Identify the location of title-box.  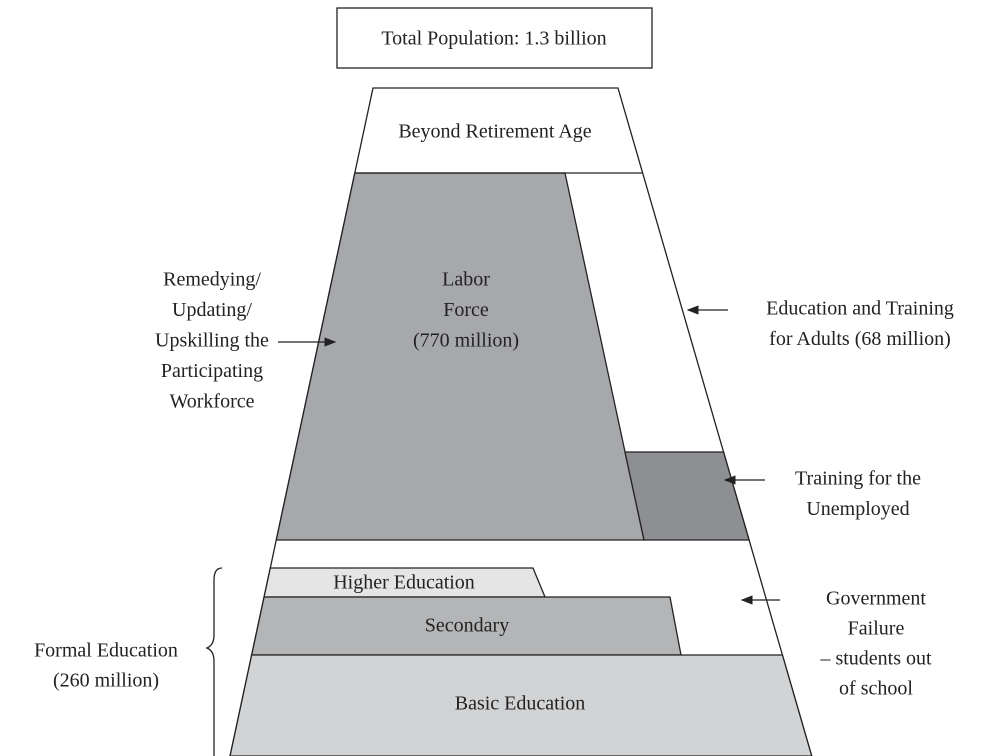
(494, 38).